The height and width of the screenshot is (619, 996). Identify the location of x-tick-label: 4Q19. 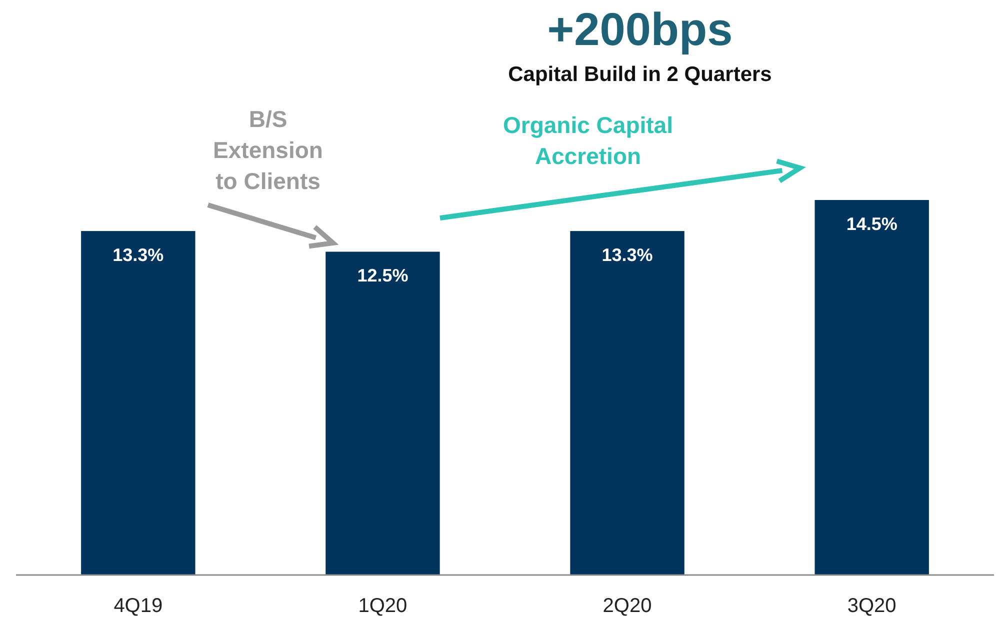
(138, 606).